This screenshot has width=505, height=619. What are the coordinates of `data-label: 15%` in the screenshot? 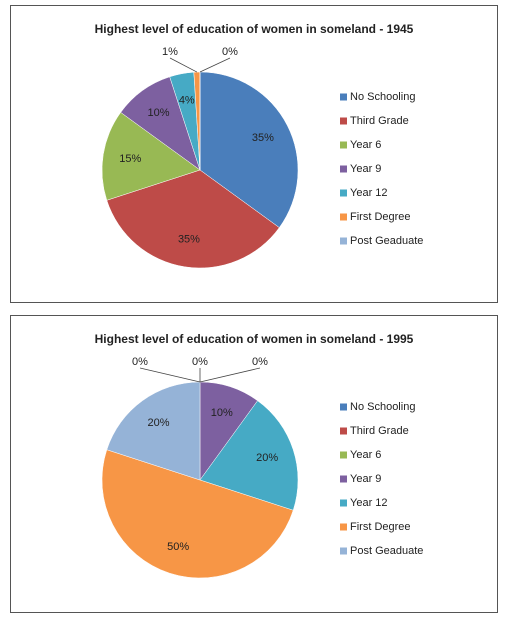 It's located at (130, 159).